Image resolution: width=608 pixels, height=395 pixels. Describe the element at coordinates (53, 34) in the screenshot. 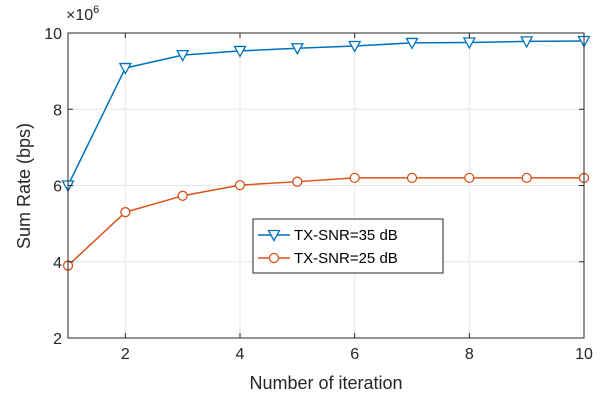

I see `y-tick-label: 10` at that location.